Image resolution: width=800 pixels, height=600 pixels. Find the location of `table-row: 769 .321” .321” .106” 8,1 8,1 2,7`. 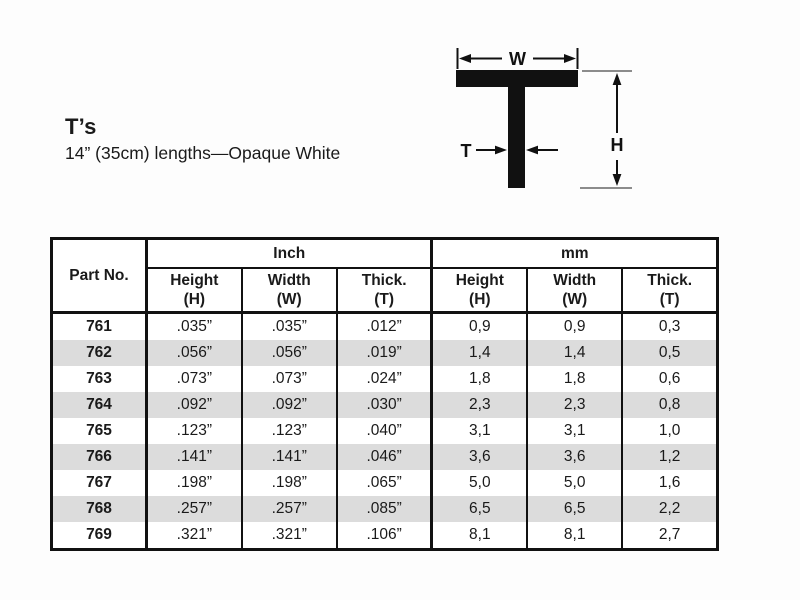

table-row: 769 .321” .321” .106” 8,1 8,1 2,7 is located at coordinates (384, 536).